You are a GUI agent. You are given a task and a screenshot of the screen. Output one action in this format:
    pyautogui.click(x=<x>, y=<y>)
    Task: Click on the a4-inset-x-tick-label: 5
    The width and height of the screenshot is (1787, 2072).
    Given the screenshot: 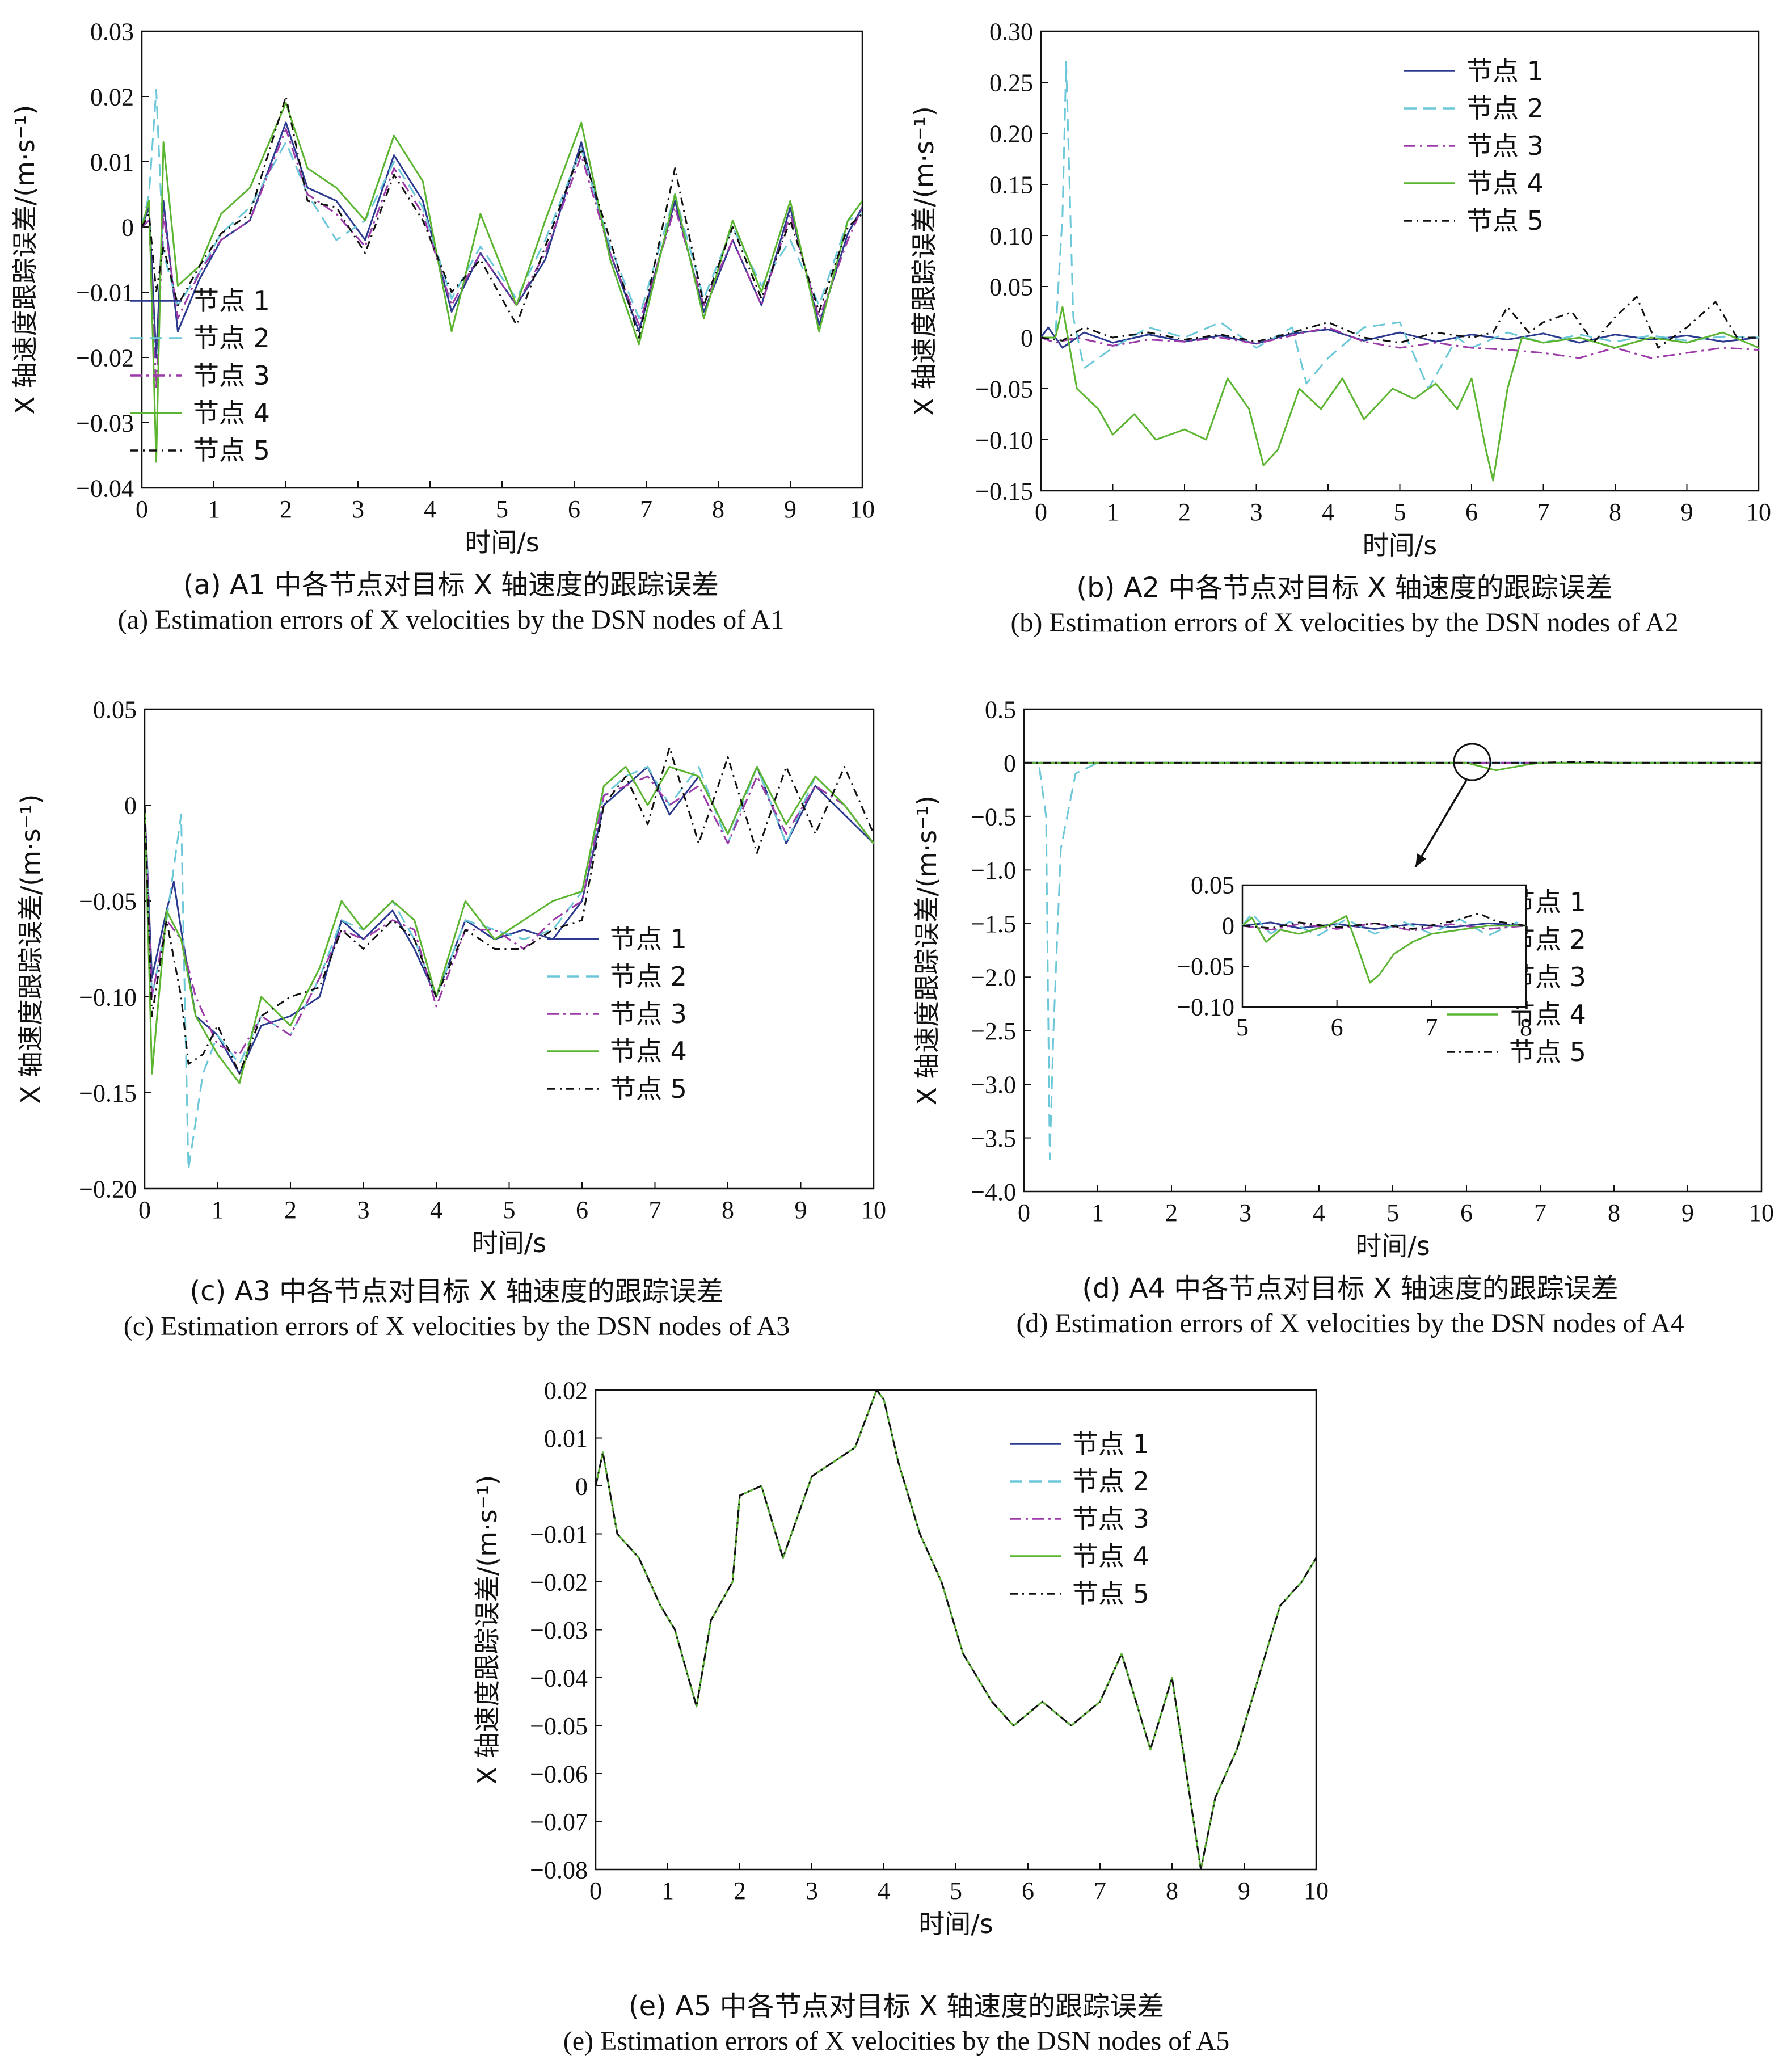 What is the action you would take?
    pyautogui.click(x=1242, y=1027)
    